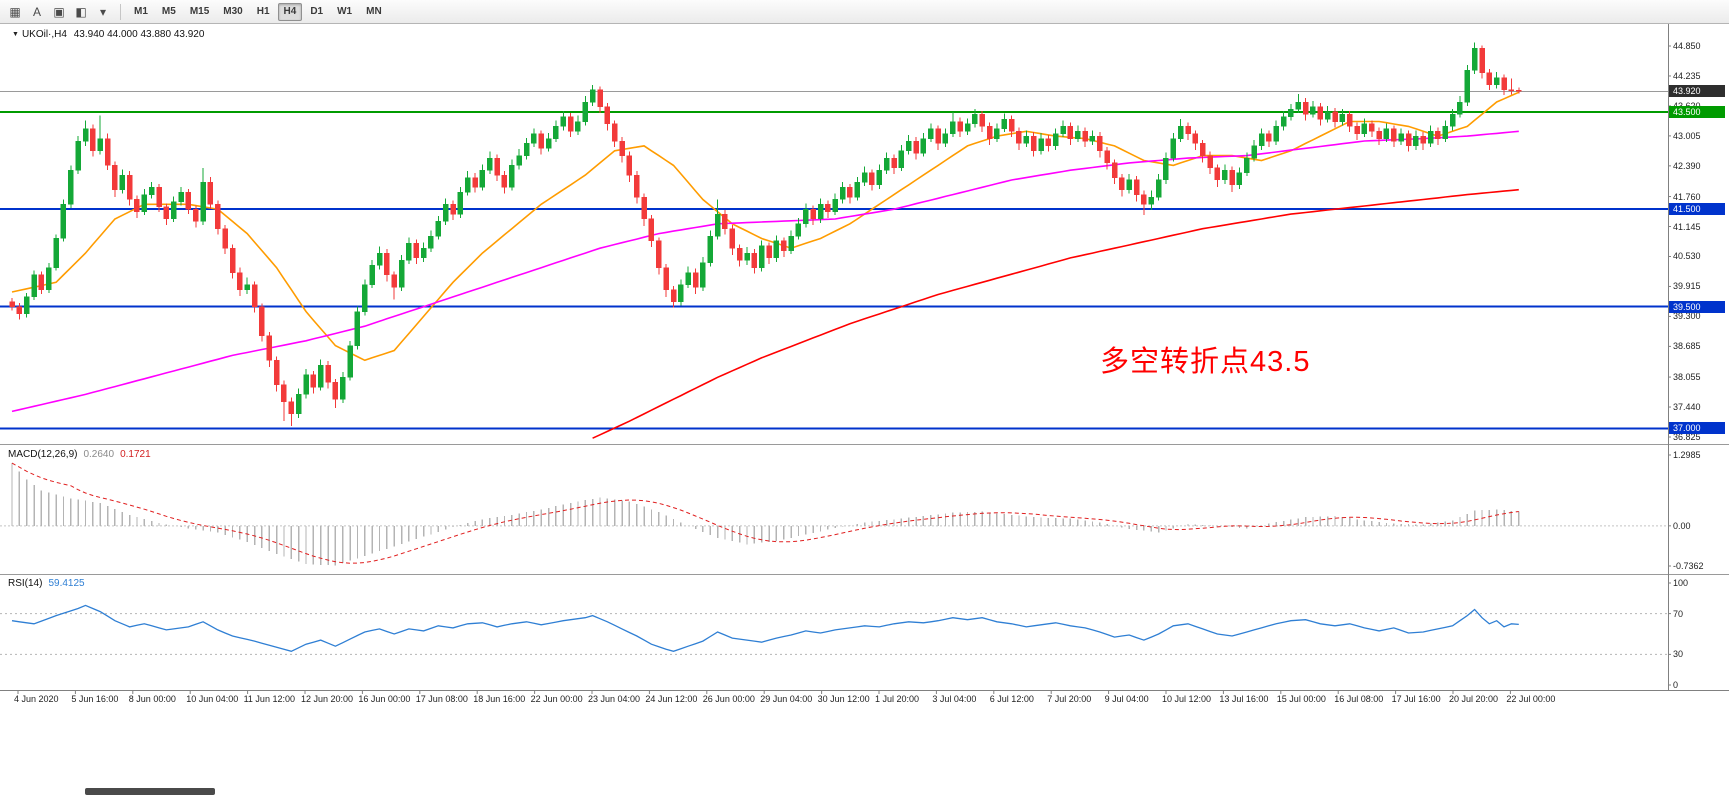  I want to click on ohlc-values: 43.940 44.000 43.880 43.920, so click(139, 34).